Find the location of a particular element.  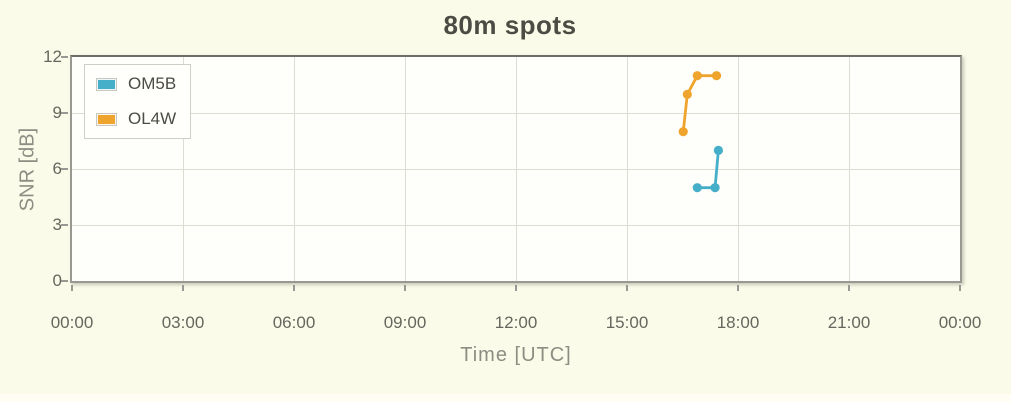

y-tick-label: 12 is located at coordinates (52, 56).